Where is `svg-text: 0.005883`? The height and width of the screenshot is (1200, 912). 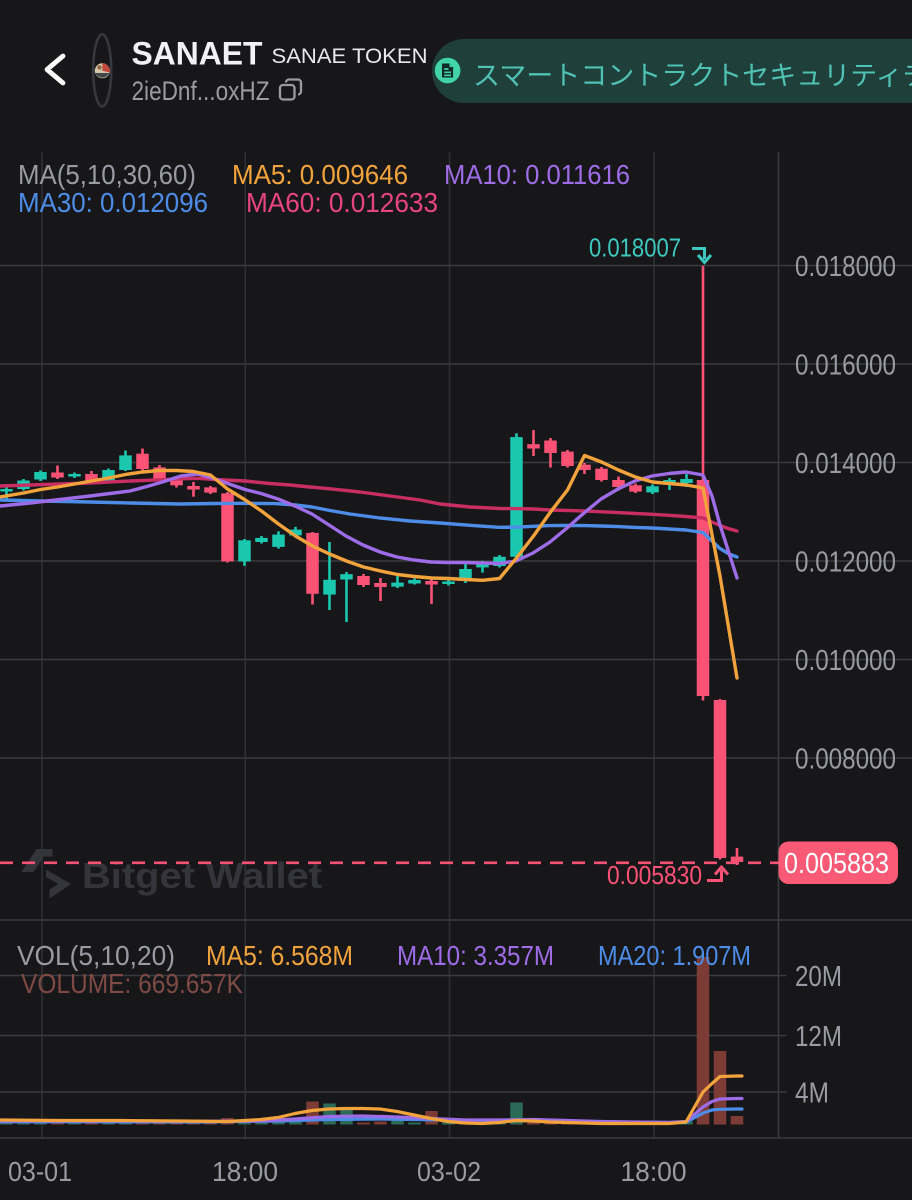 svg-text: 0.005883 is located at coordinates (836, 864).